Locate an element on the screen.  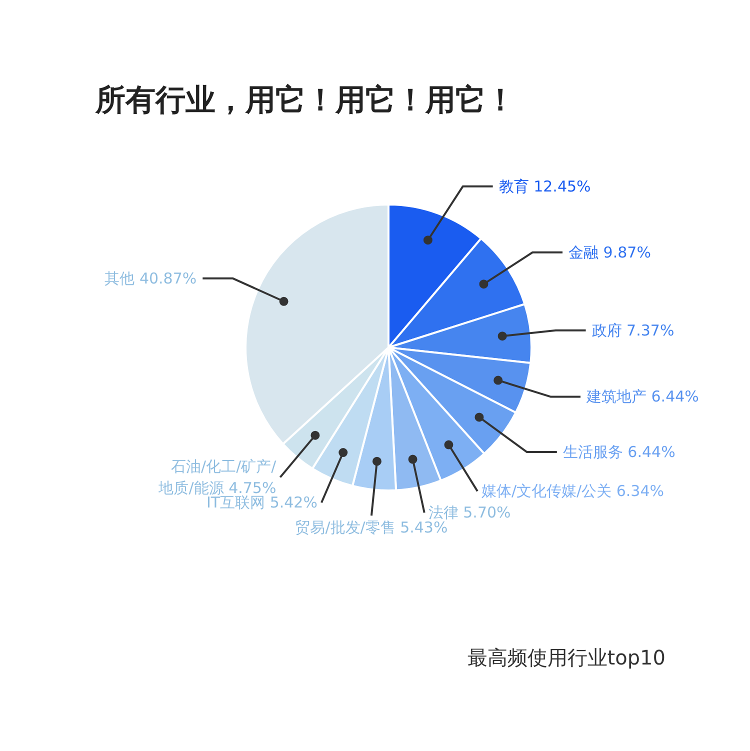
slice-label: 生活服务 6.44% is located at coordinates (619, 452).